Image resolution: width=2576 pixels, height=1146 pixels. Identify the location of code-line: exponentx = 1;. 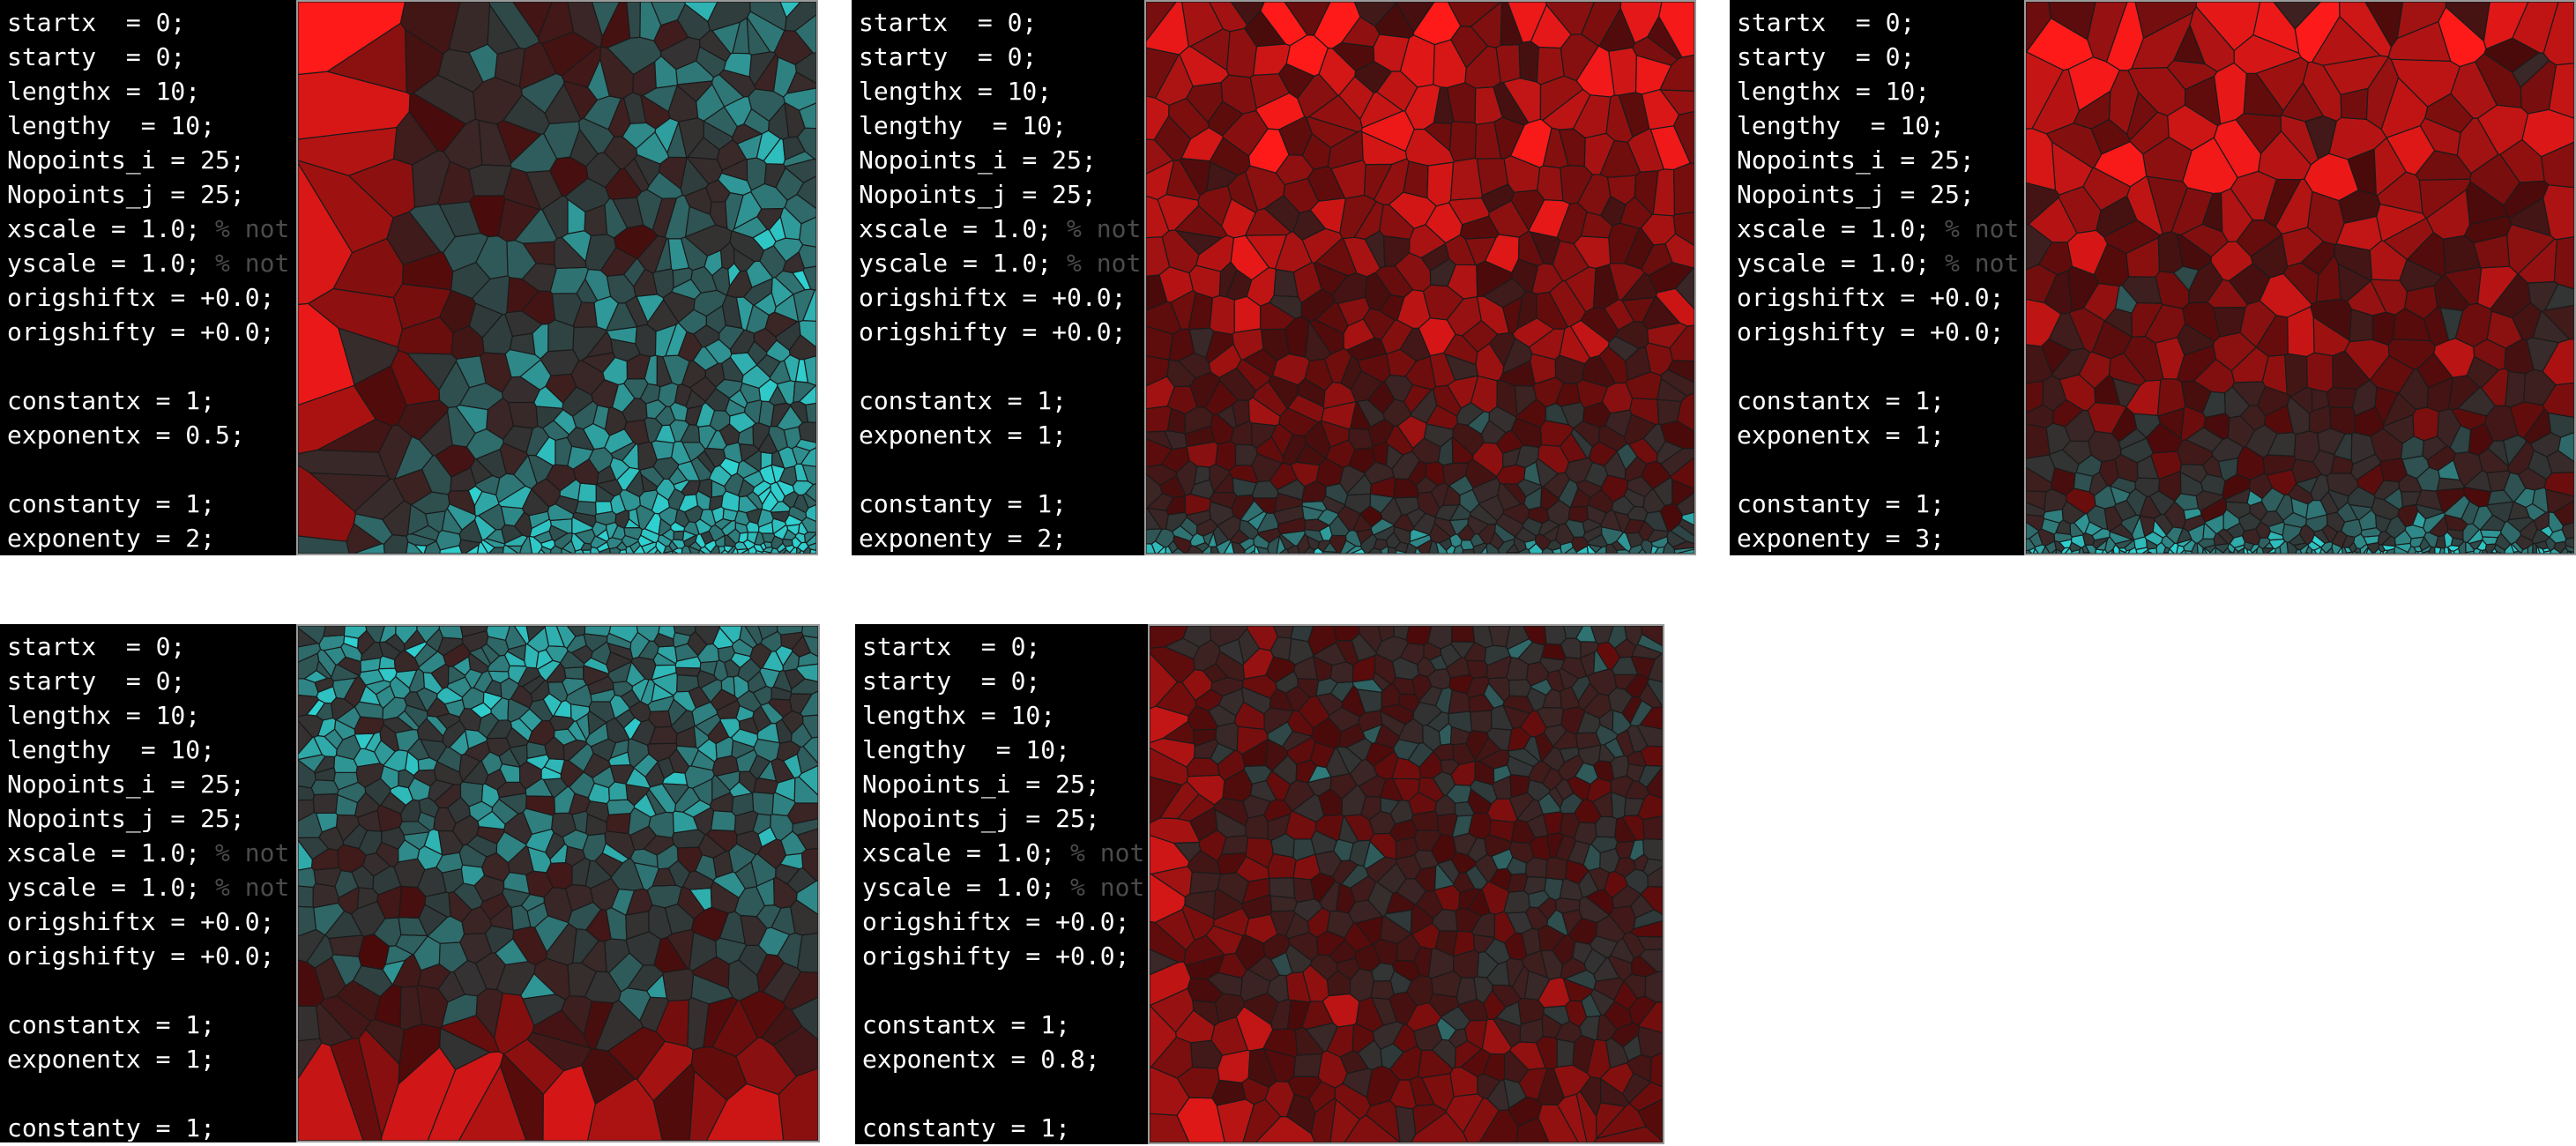
(148, 1059).